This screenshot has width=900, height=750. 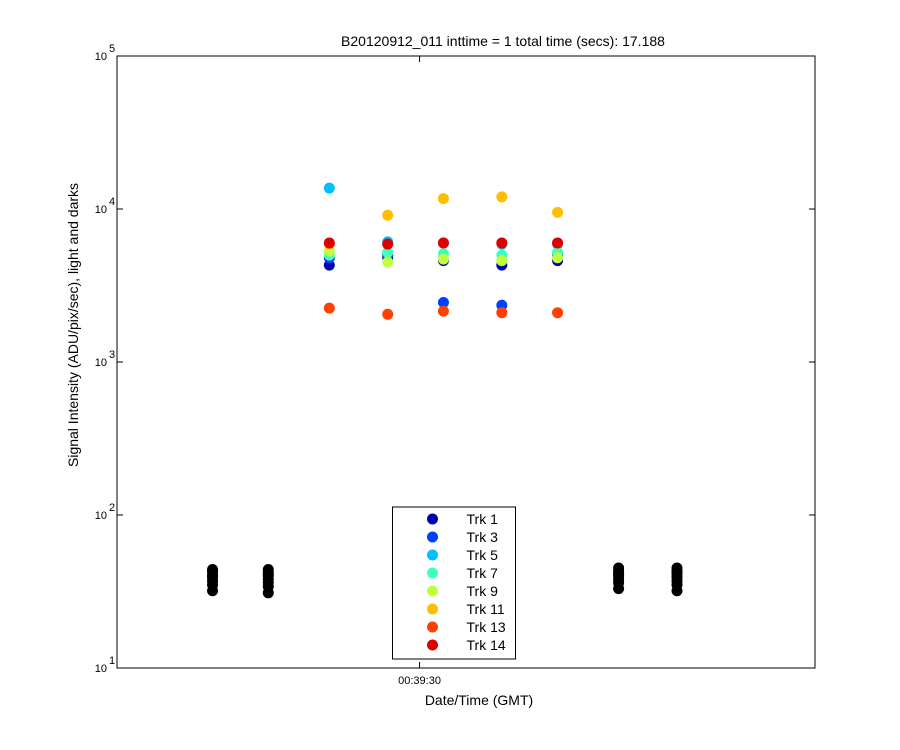 What do you see at coordinates (112, 508) in the screenshot?
I see `y-tick-exponent: 2` at bounding box center [112, 508].